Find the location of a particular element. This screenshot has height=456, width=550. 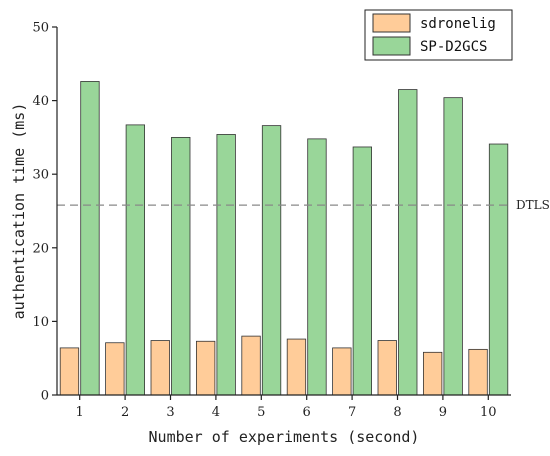

y-tick-label: 10 is located at coordinates (40, 322).